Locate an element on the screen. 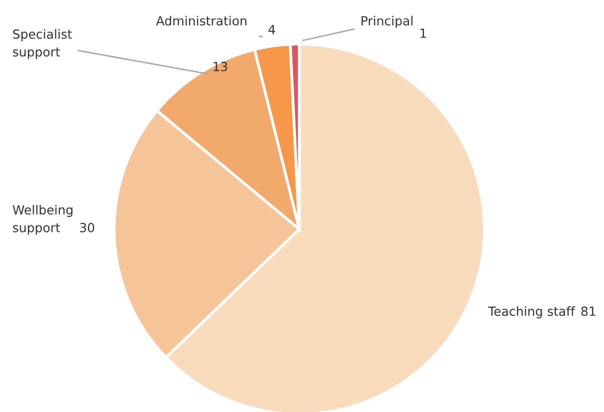 This screenshot has width=604, height=412. data-label: 81 is located at coordinates (588, 311).